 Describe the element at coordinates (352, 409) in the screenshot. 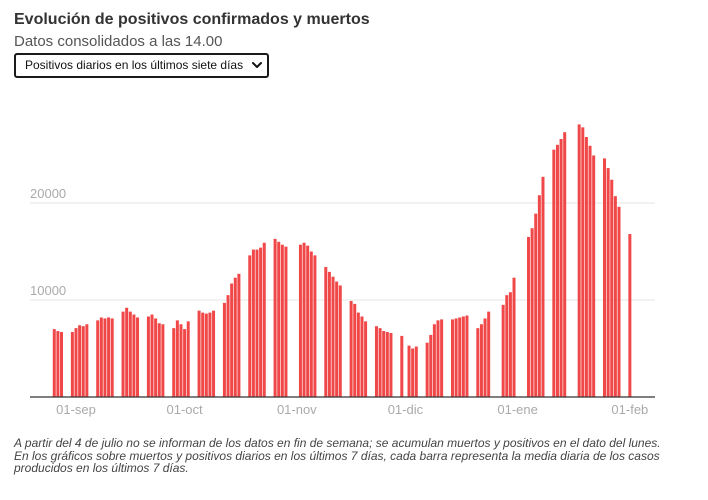

I see `x-axis-tick-labels: 01-sep 01-oct 01-nov 01-dic 01-ene 01-feb` at that location.